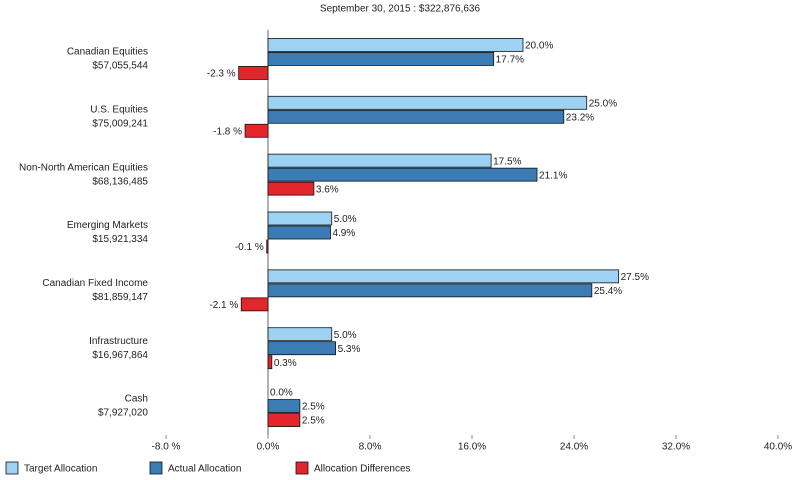 This screenshot has height=480, width=800. I want to click on category-amount: $7,927,020, so click(123, 413).